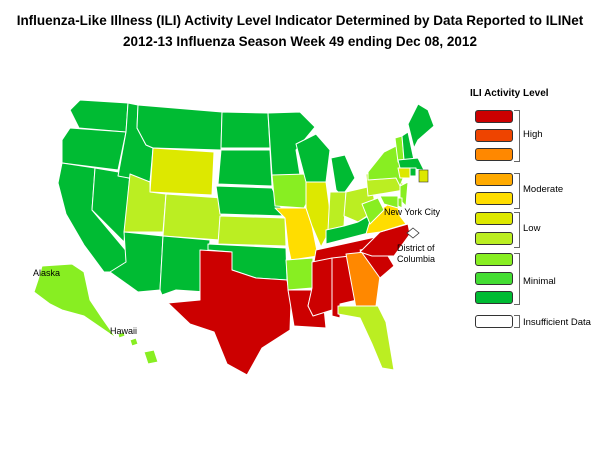 The width and height of the screenshot is (600, 450). I want to click on state-ms, so click(320, 287).